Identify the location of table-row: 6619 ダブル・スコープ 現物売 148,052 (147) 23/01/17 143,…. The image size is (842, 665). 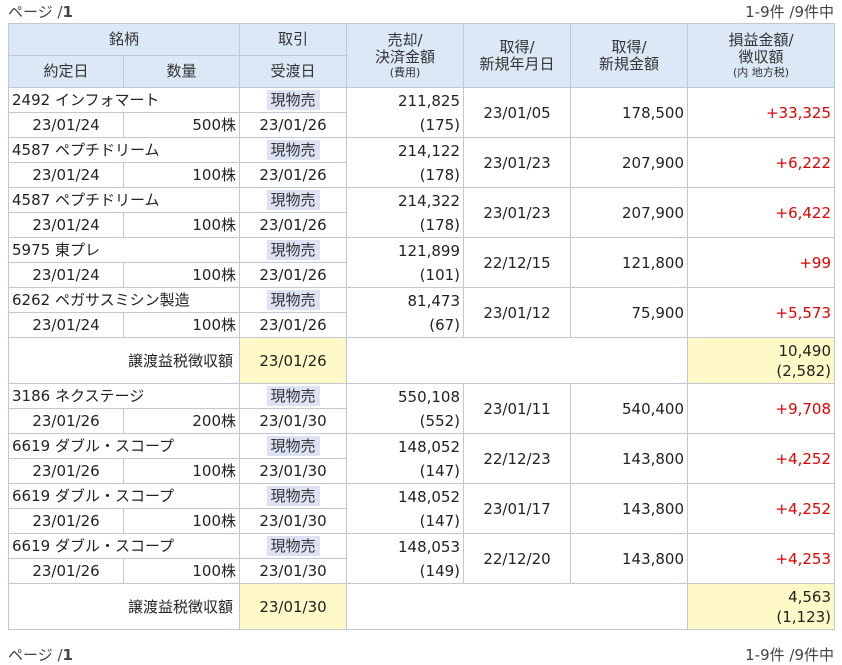
(421, 508).